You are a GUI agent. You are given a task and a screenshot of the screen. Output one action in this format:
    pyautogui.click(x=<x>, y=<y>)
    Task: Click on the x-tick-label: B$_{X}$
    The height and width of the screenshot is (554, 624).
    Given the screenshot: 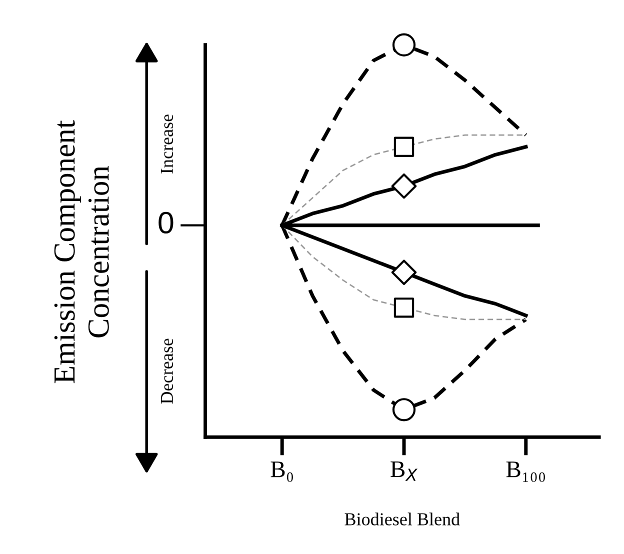 What is the action you would take?
    pyautogui.click(x=404, y=471)
    